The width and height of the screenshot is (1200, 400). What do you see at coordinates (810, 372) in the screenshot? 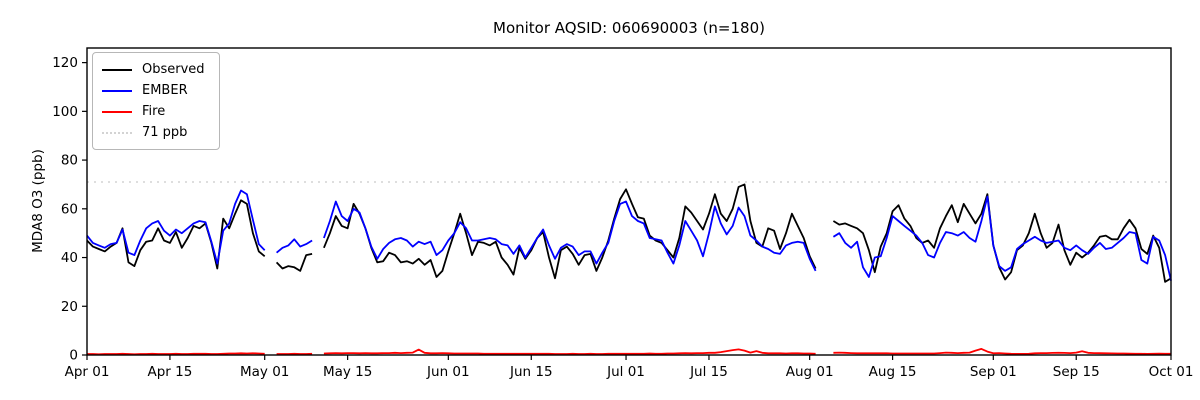
I see `x-tick-label: Aug 01` at bounding box center [810, 372].